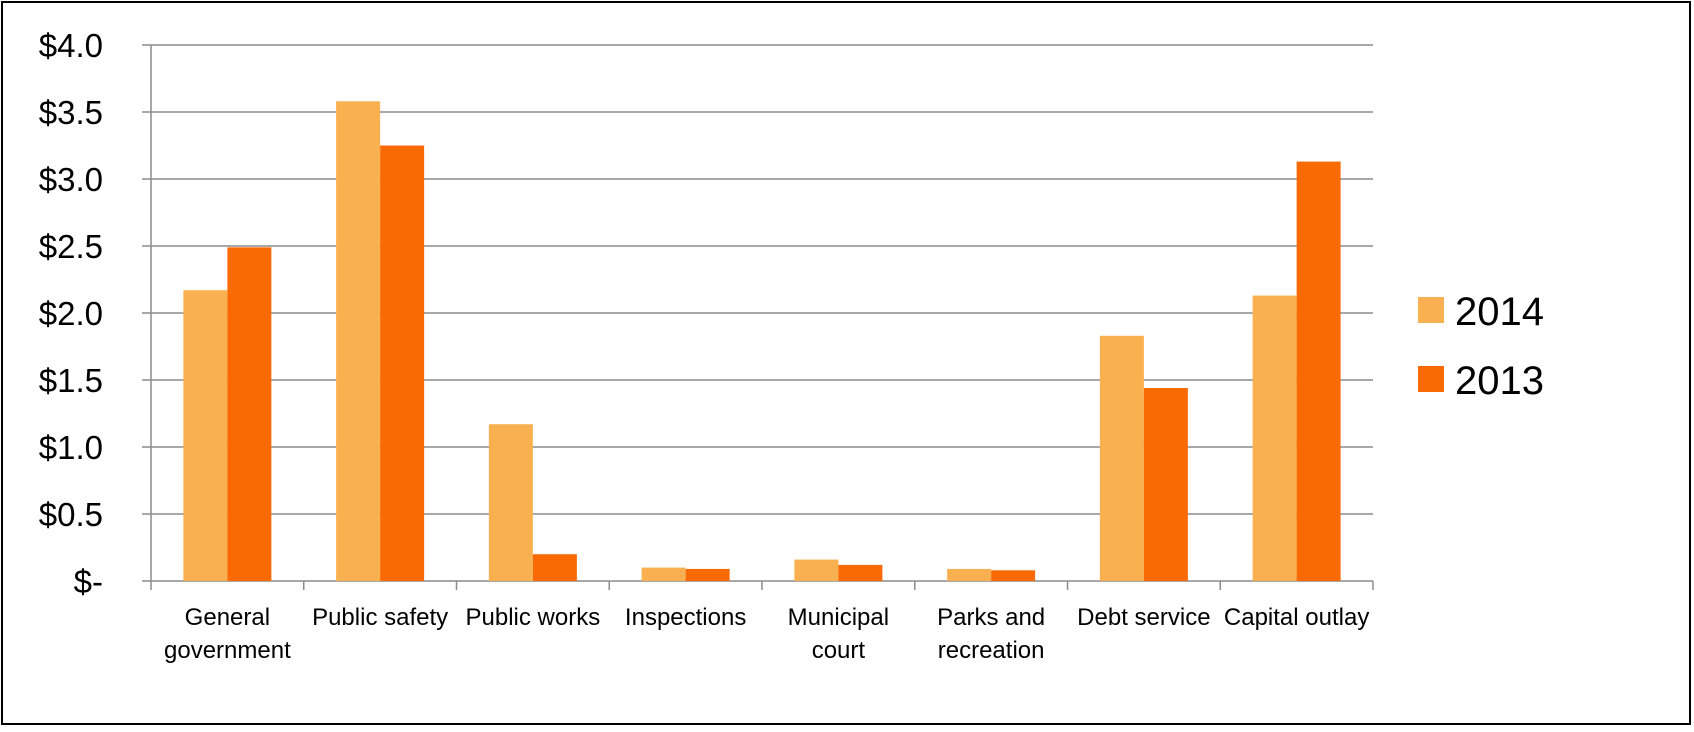 This screenshot has height=732, width=1694. Describe the element at coordinates (1499, 312) in the screenshot. I see `legend-label-2014: 2014` at that location.